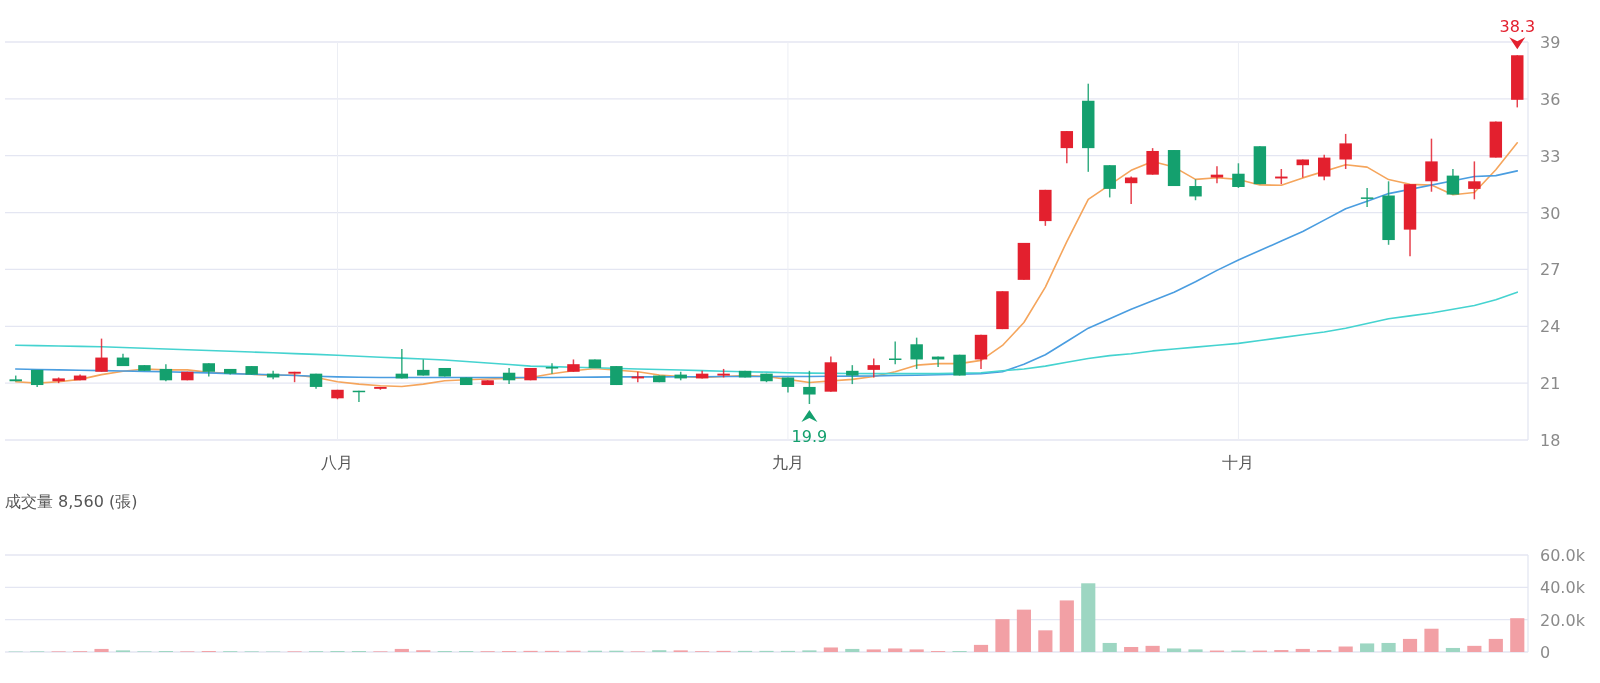 This screenshot has height=683, width=1600. I want to click on y-tick-label: 20.0k, so click(1563, 620).